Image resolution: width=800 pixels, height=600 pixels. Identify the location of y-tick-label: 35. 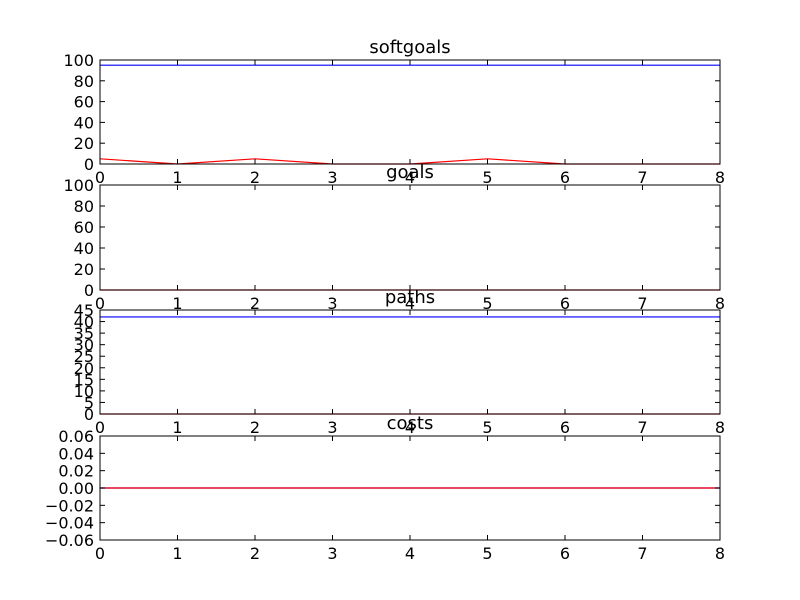
(84, 333).